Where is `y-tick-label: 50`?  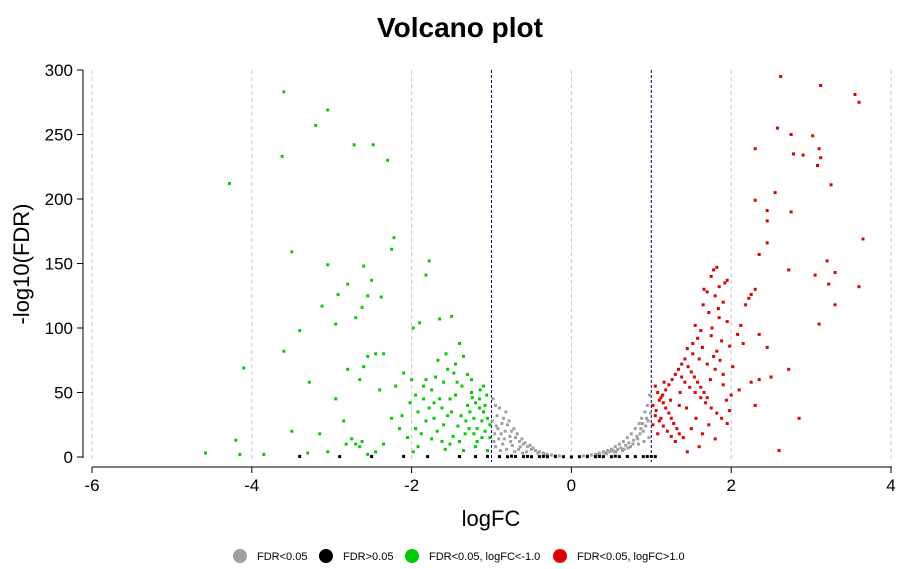
y-tick-label: 50 is located at coordinates (63, 393).